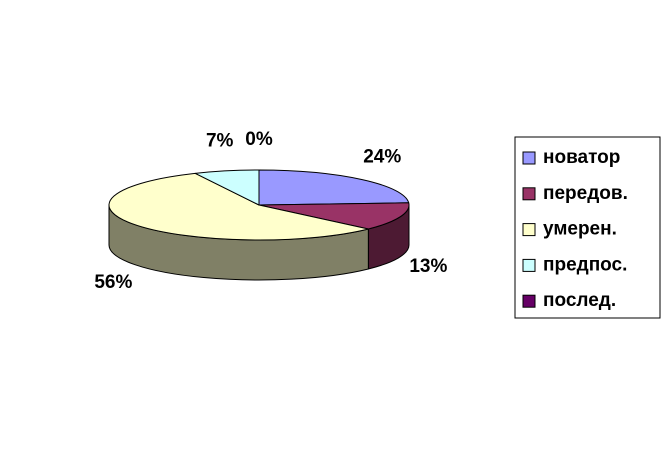  I want to click on data-label: 0%, so click(259, 139).